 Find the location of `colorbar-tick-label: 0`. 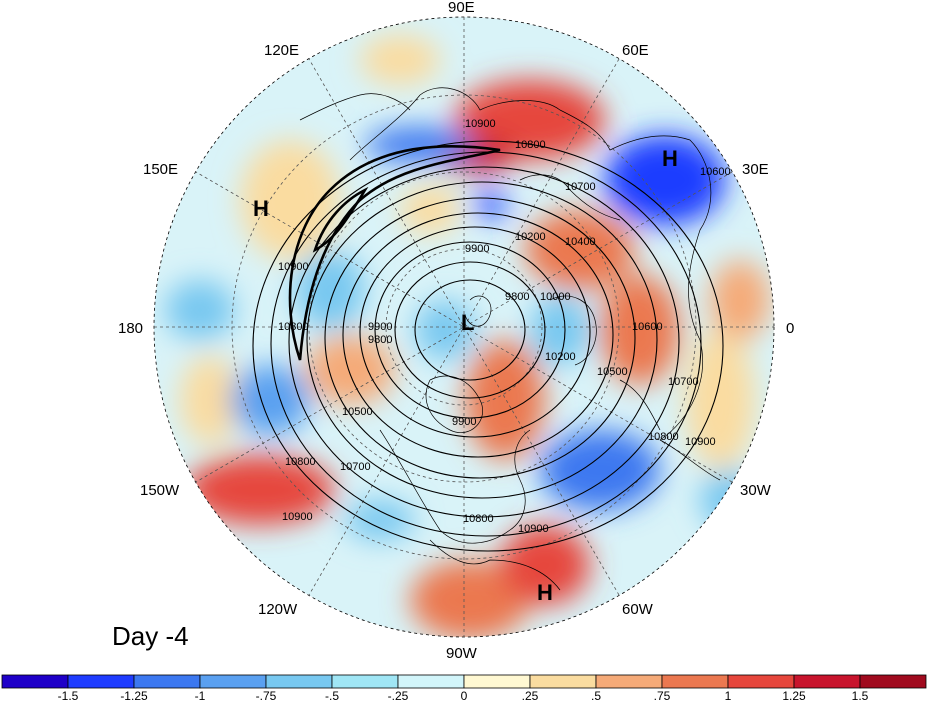

colorbar-tick-label: 0 is located at coordinates (464, 695).